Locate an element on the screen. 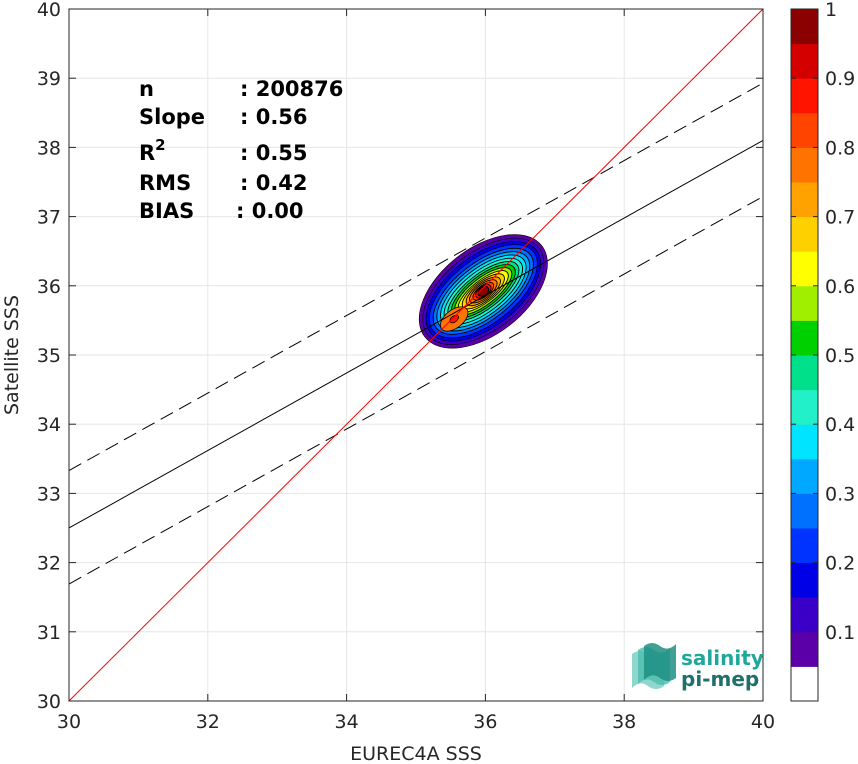 Image resolution: width=858 pixels, height=764 pixels. y-tick-label: 35 is located at coordinates (49, 356).